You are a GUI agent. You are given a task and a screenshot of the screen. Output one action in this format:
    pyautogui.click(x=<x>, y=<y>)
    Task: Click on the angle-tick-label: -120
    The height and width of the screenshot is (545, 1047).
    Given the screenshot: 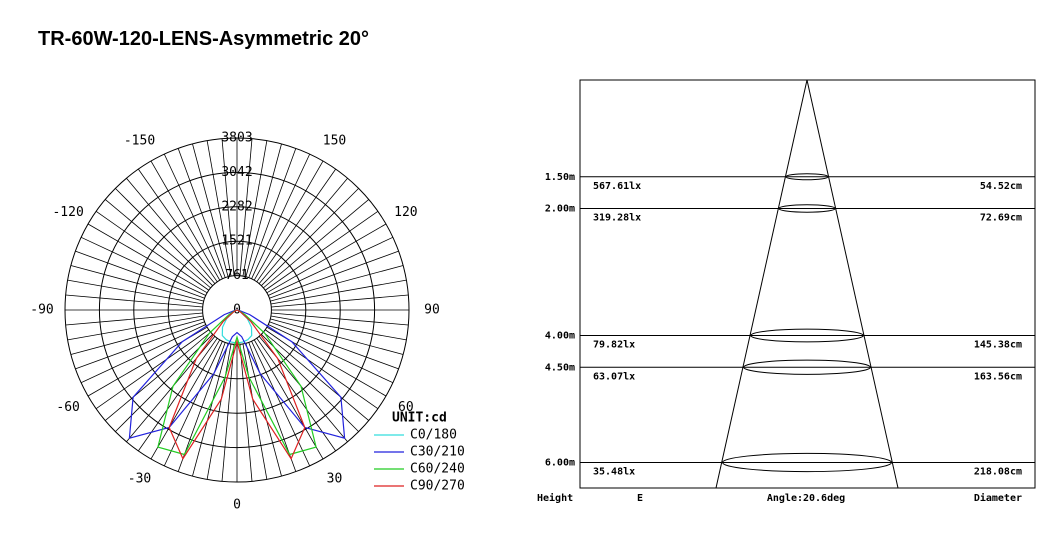 What is the action you would take?
    pyautogui.click(x=67, y=212)
    